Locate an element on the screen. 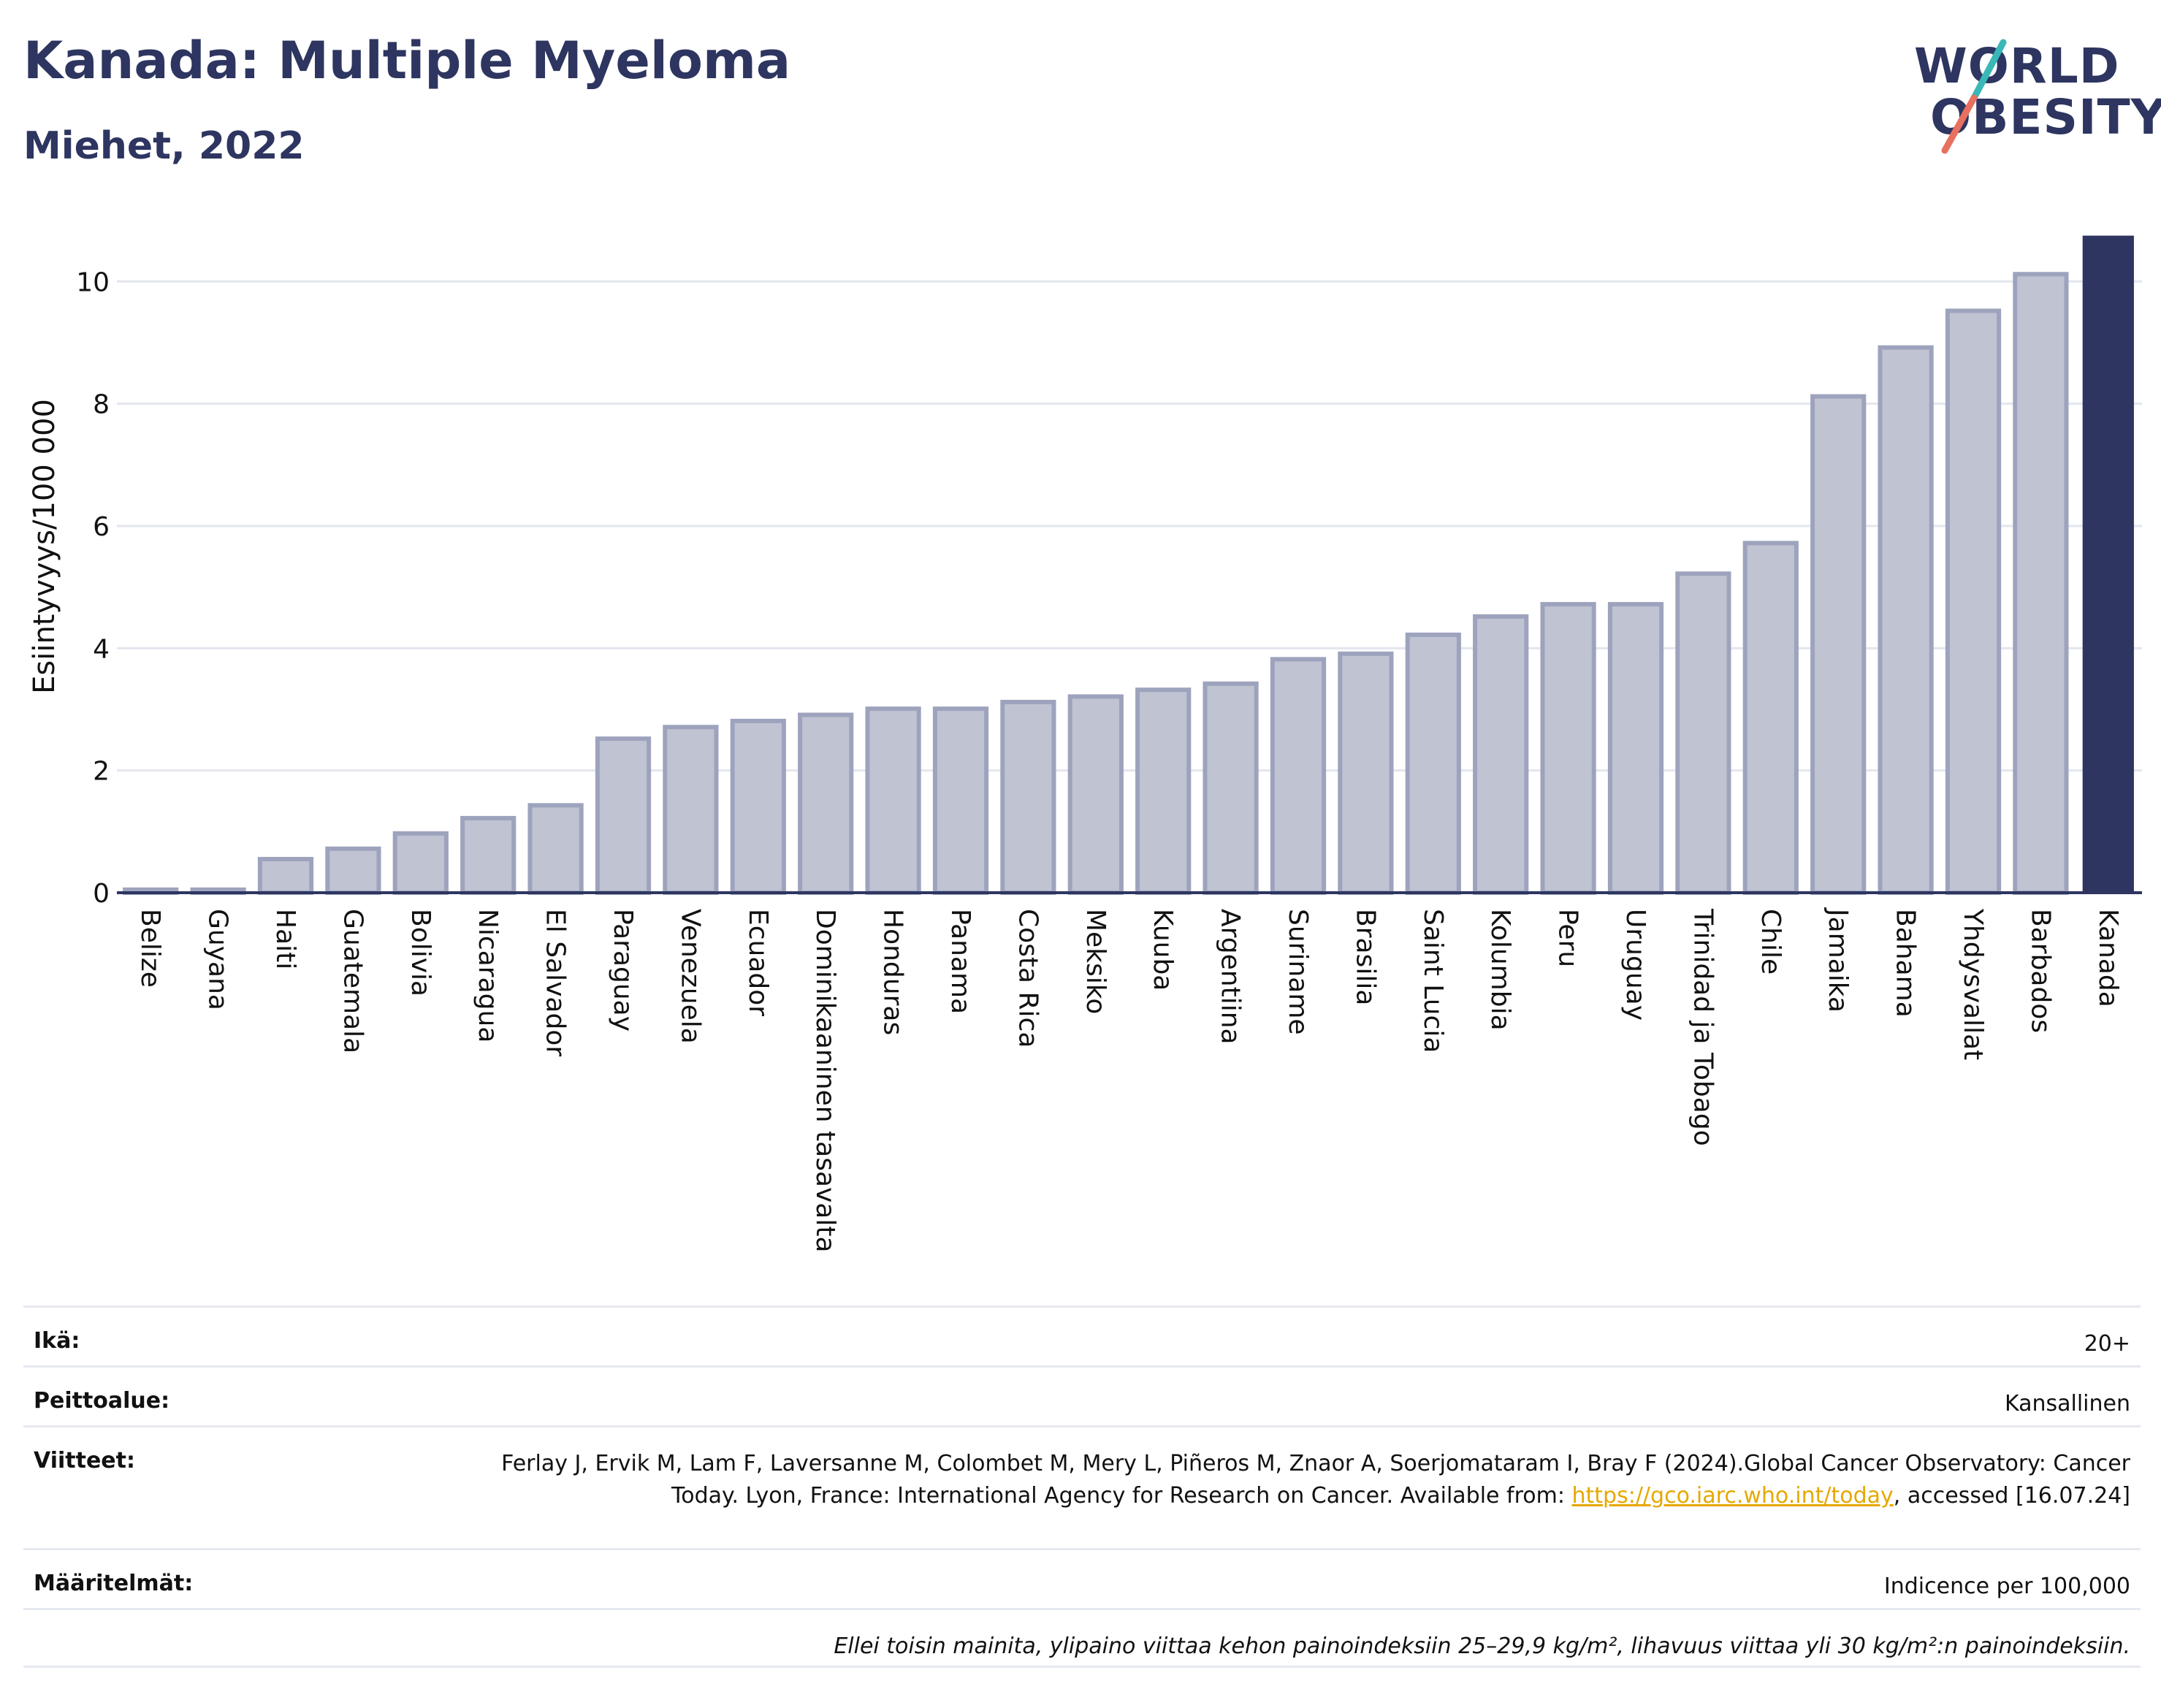  bar-bolivia is located at coordinates (420, 863).